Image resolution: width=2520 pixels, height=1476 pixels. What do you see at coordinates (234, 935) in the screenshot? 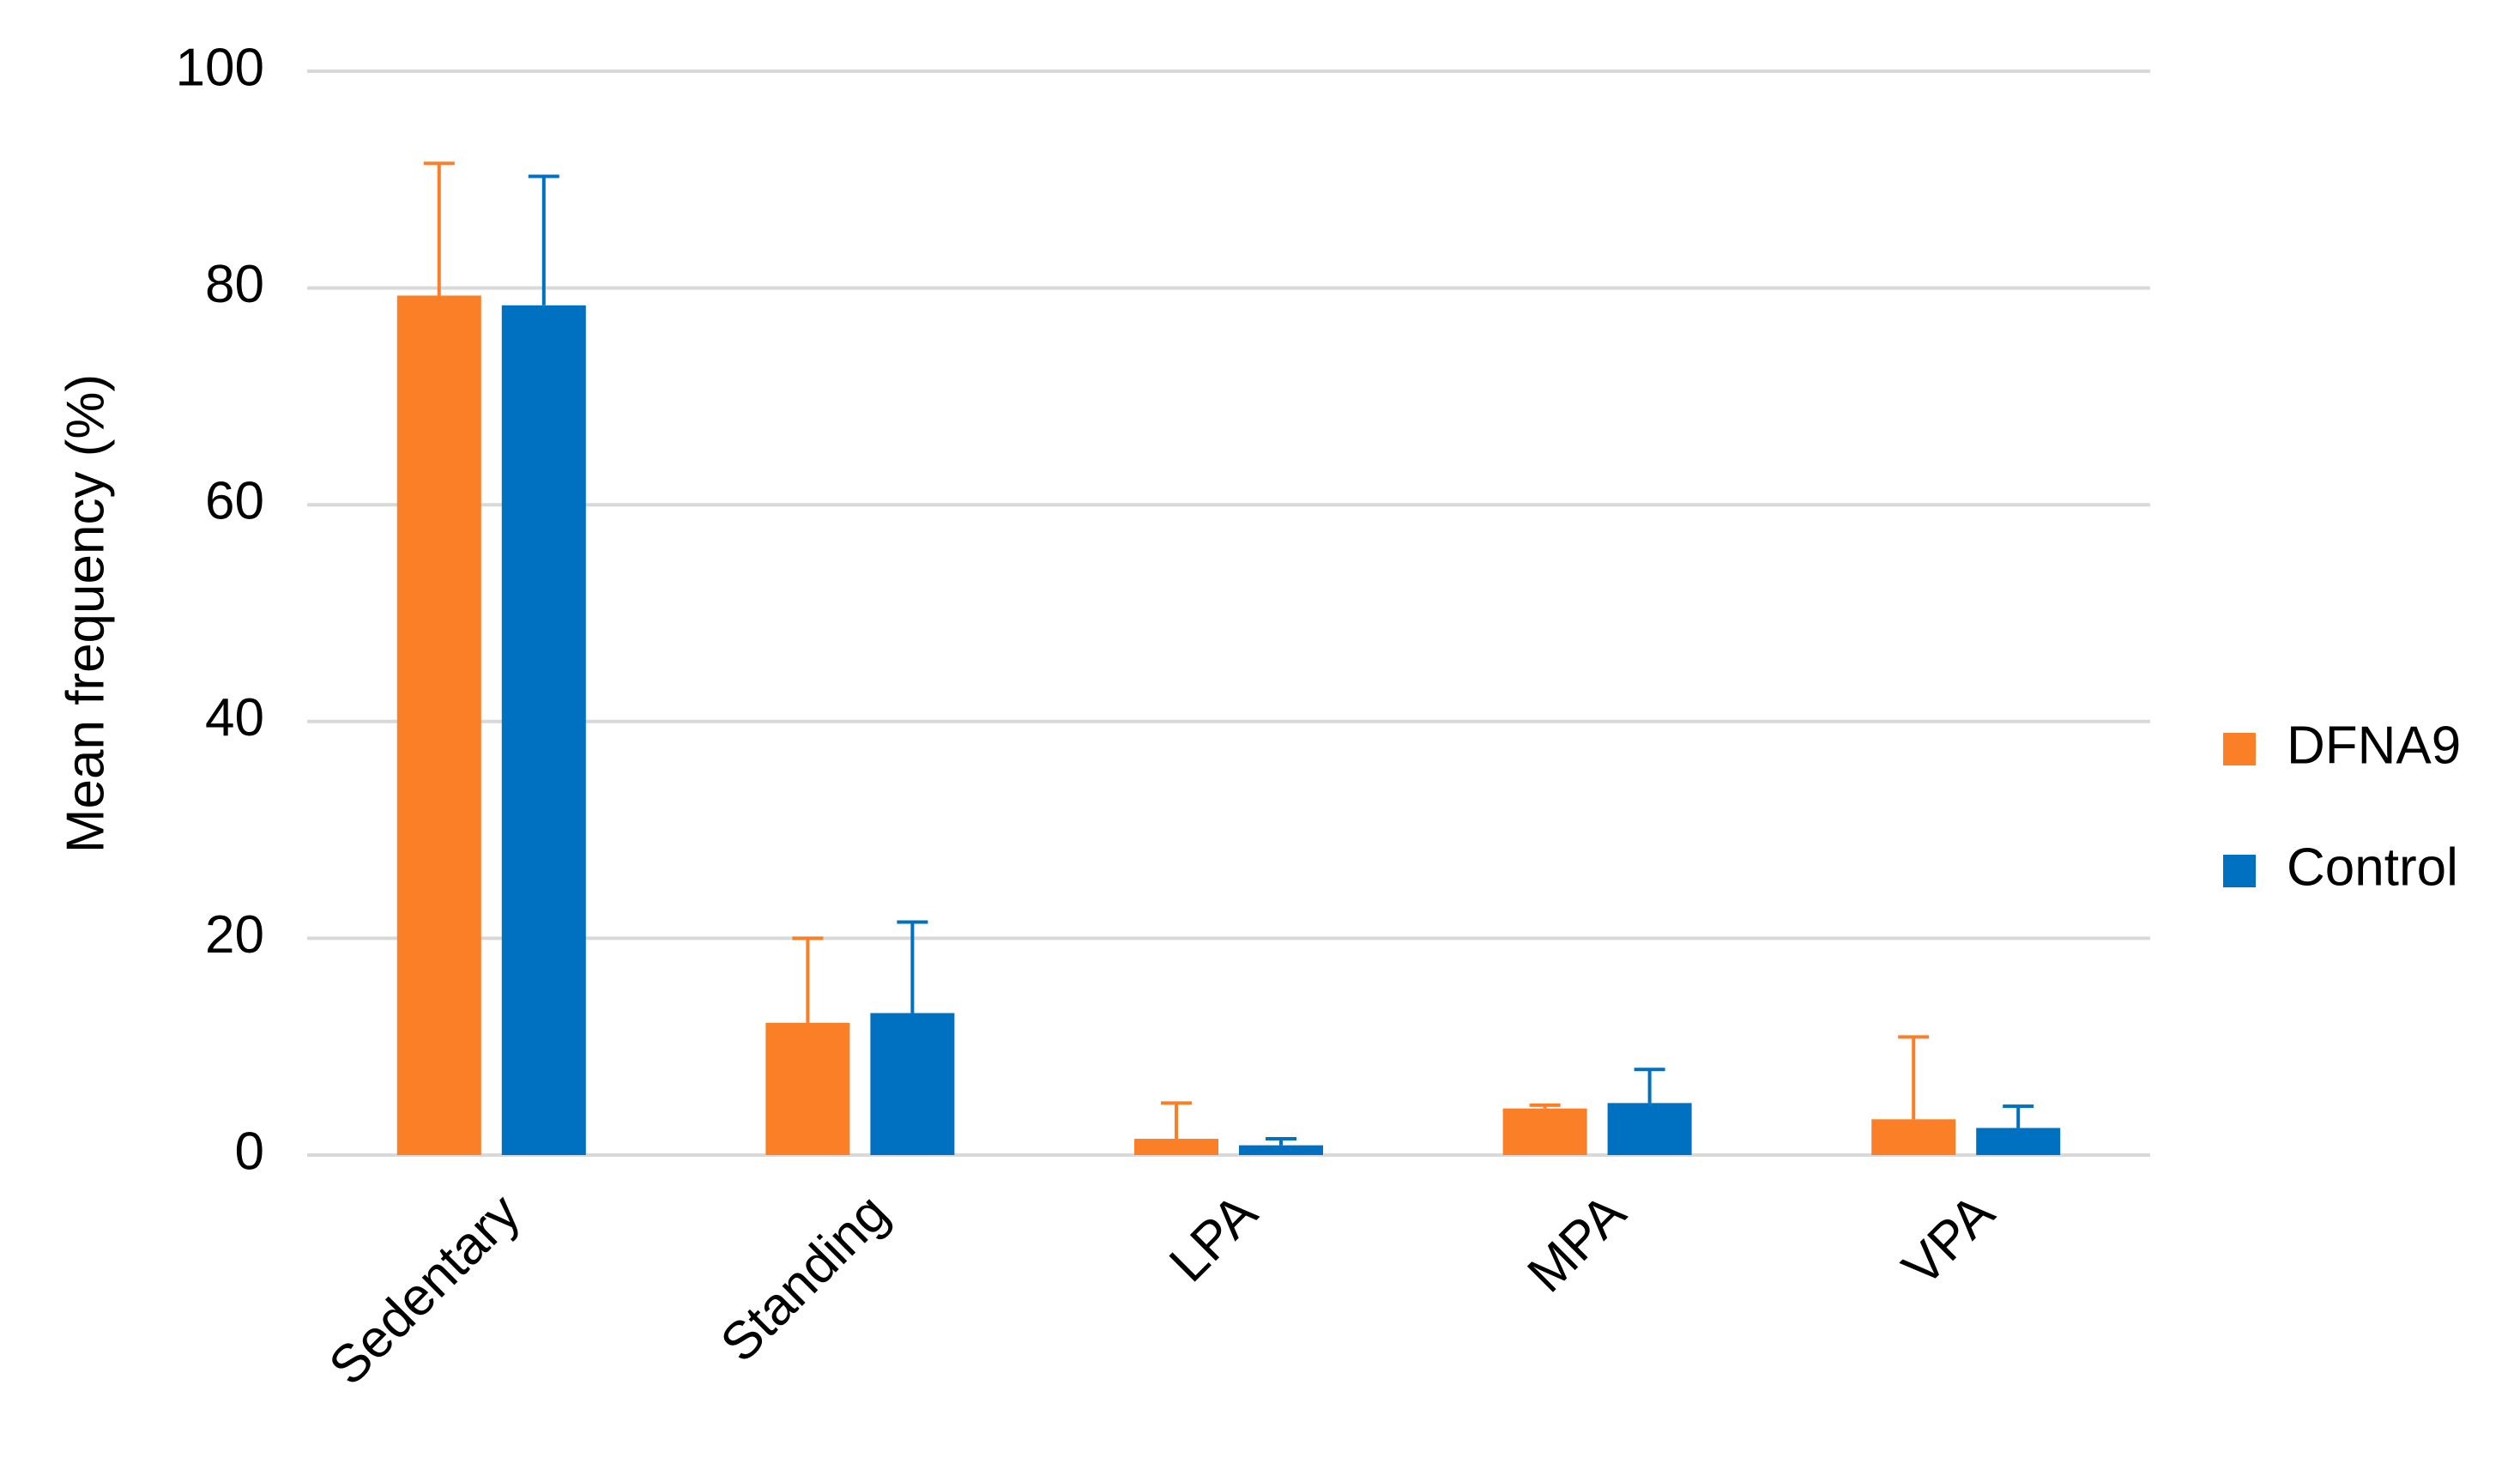
I see `y-tick-label: 20` at bounding box center [234, 935].